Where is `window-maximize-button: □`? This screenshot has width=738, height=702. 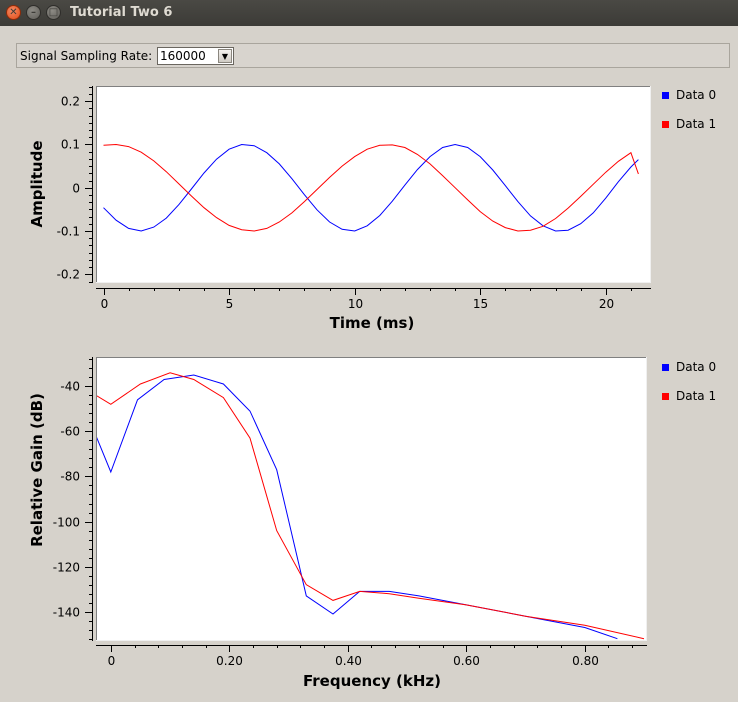
window-maximize-button: □ is located at coordinates (53, 12).